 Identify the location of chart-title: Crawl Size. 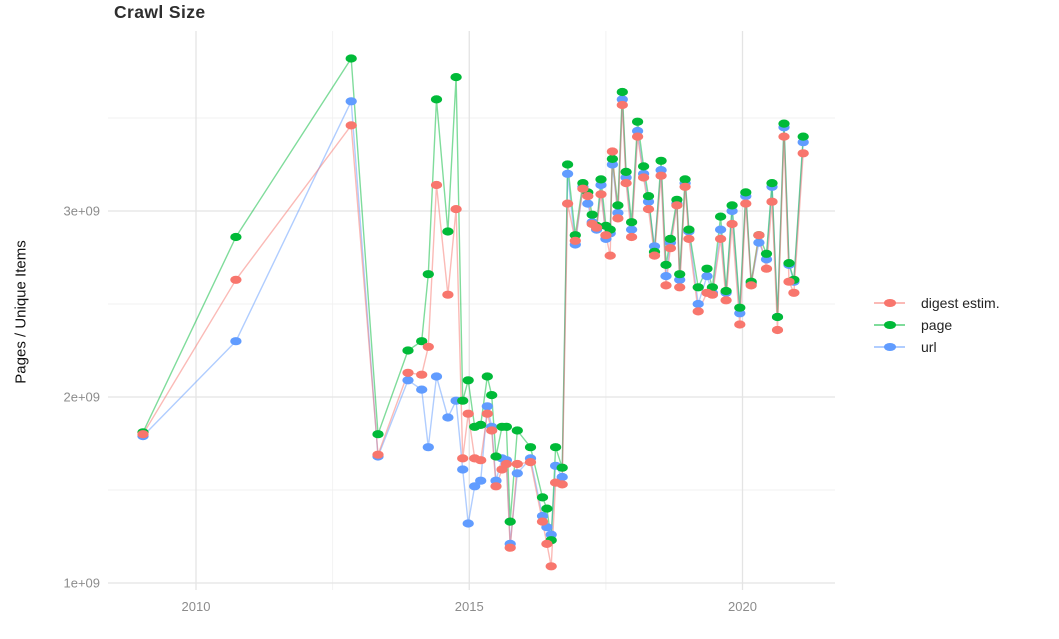
(160, 12).